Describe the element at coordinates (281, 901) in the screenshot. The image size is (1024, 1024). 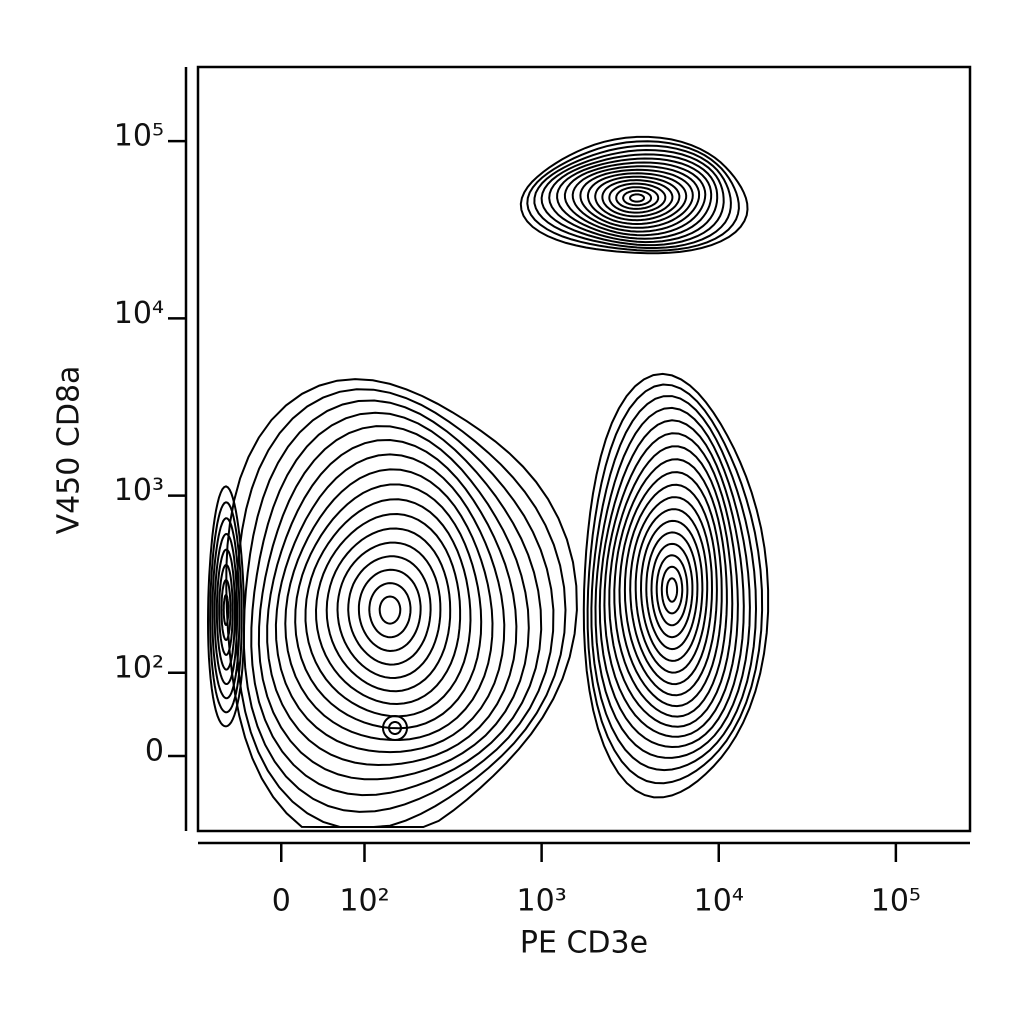
I see `x-tick-label: 0` at that location.